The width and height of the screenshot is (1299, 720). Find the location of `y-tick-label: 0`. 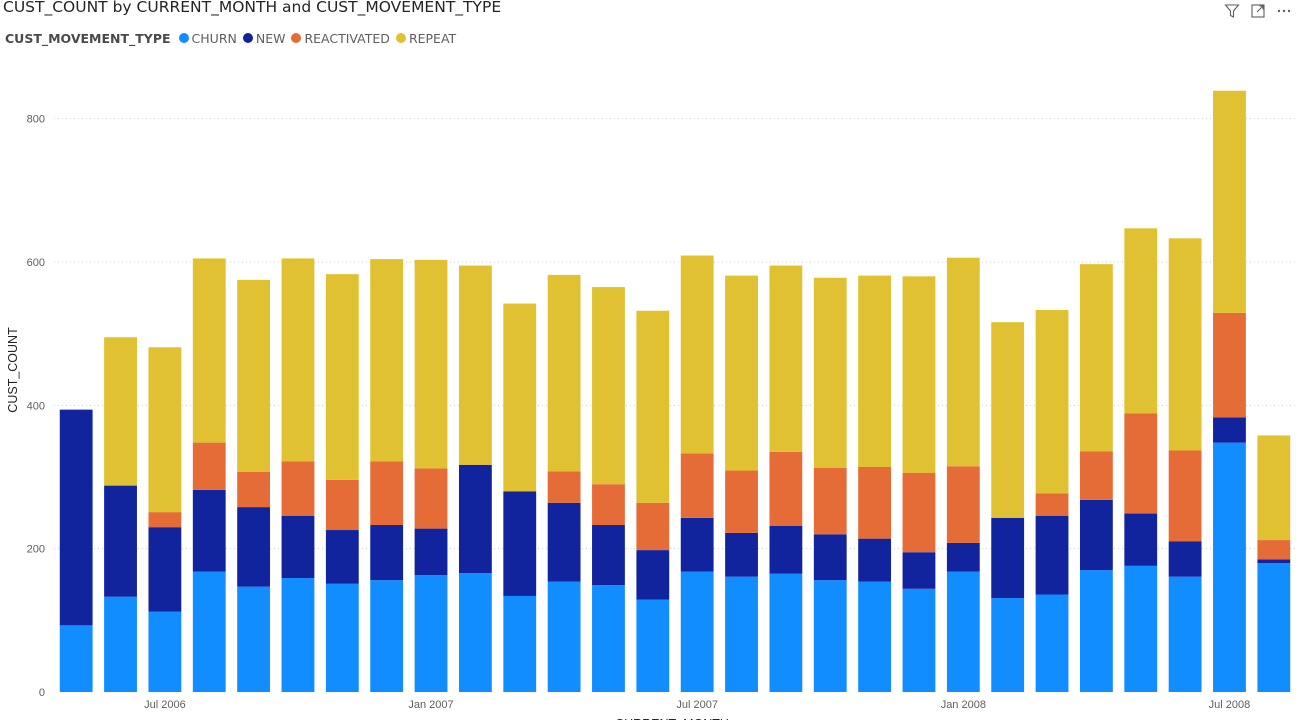

y-tick-label: 0 is located at coordinates (42, 693).